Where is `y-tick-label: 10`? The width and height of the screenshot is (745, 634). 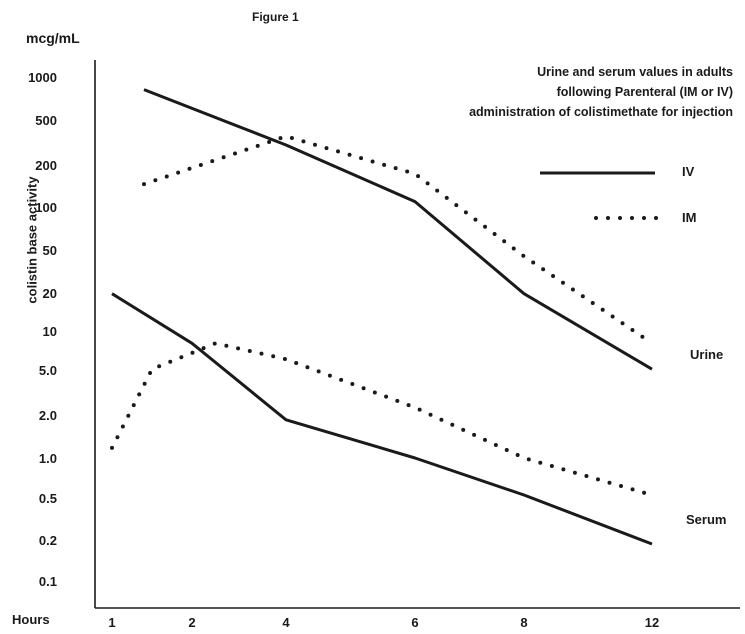
y-tick-label: 10 is located at coordinates (50, 331).